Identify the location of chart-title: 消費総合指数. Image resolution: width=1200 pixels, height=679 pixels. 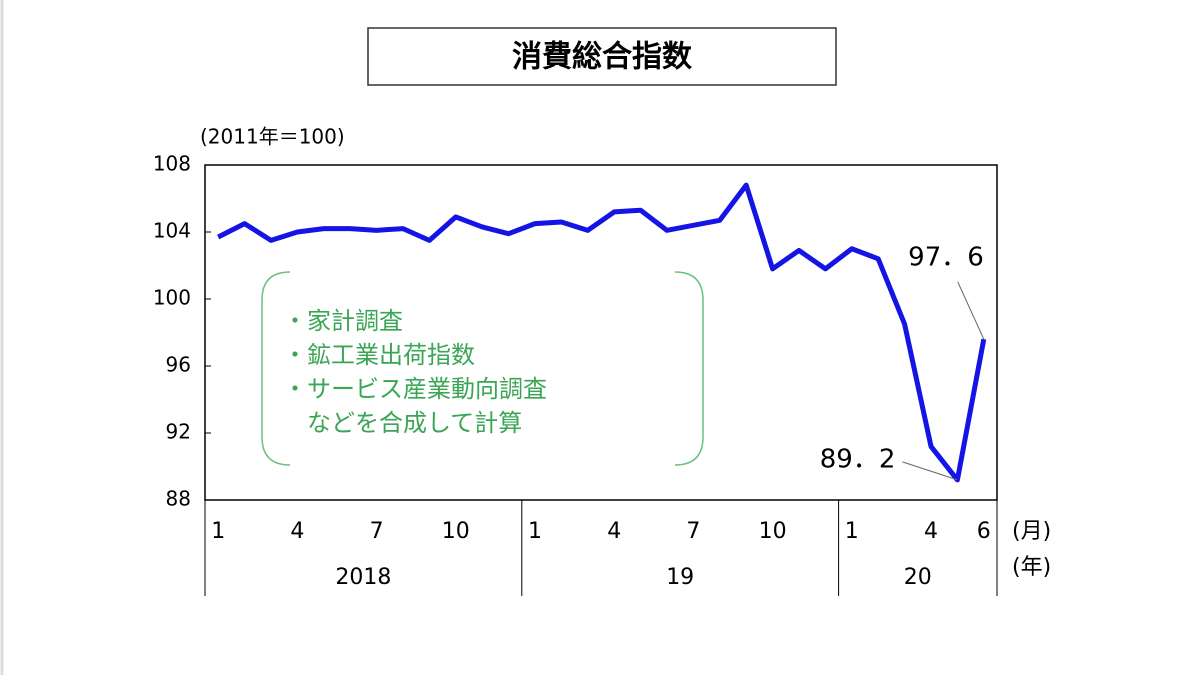
(602, 57).